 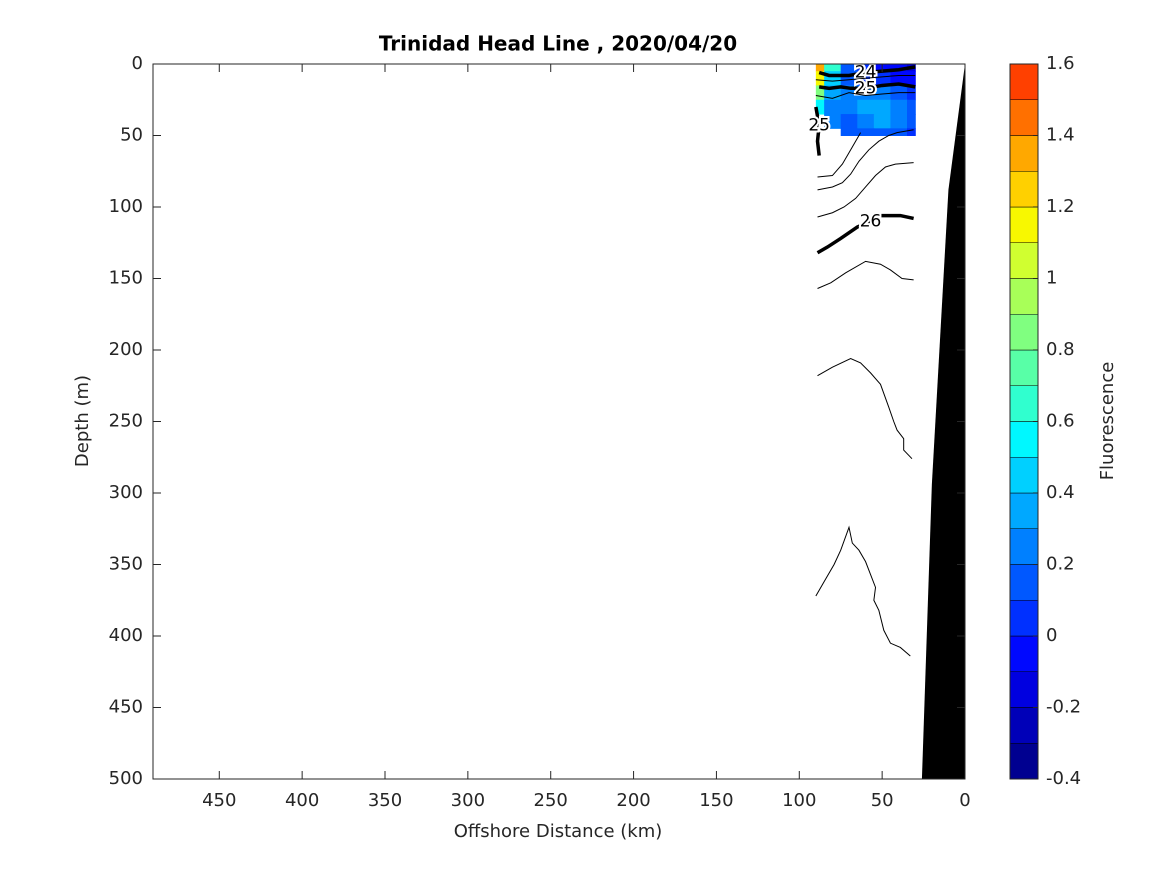 What do you see at coordinates (1060, 349) in the screenshot?
I see `colorbar-tick-label: 0.8` at bounding box center [1060, 349].